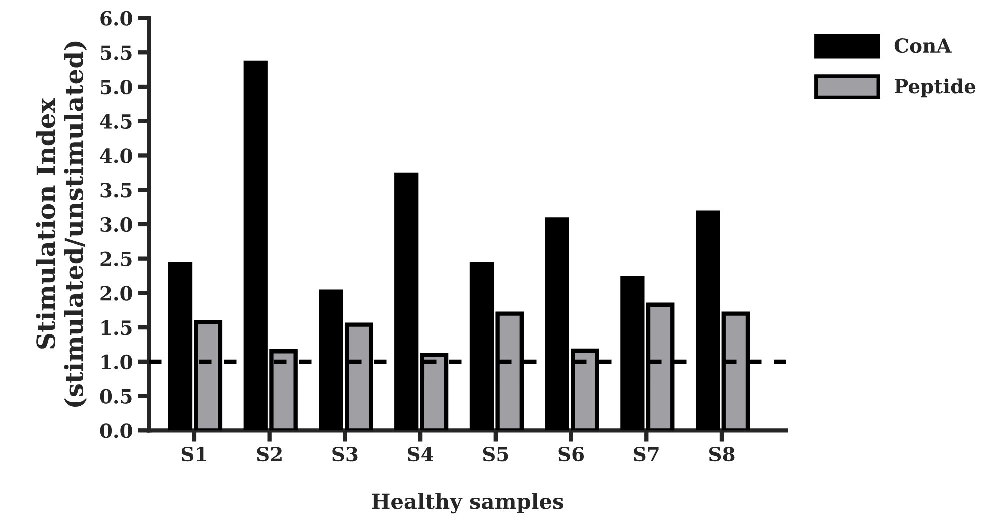 Image resolution: width=995 pixels, height=522 pixels. What do you see at coordinates (646, 454) in the screenshot?
I see `x-tick-label: S7` at bounding box center [646, 454].